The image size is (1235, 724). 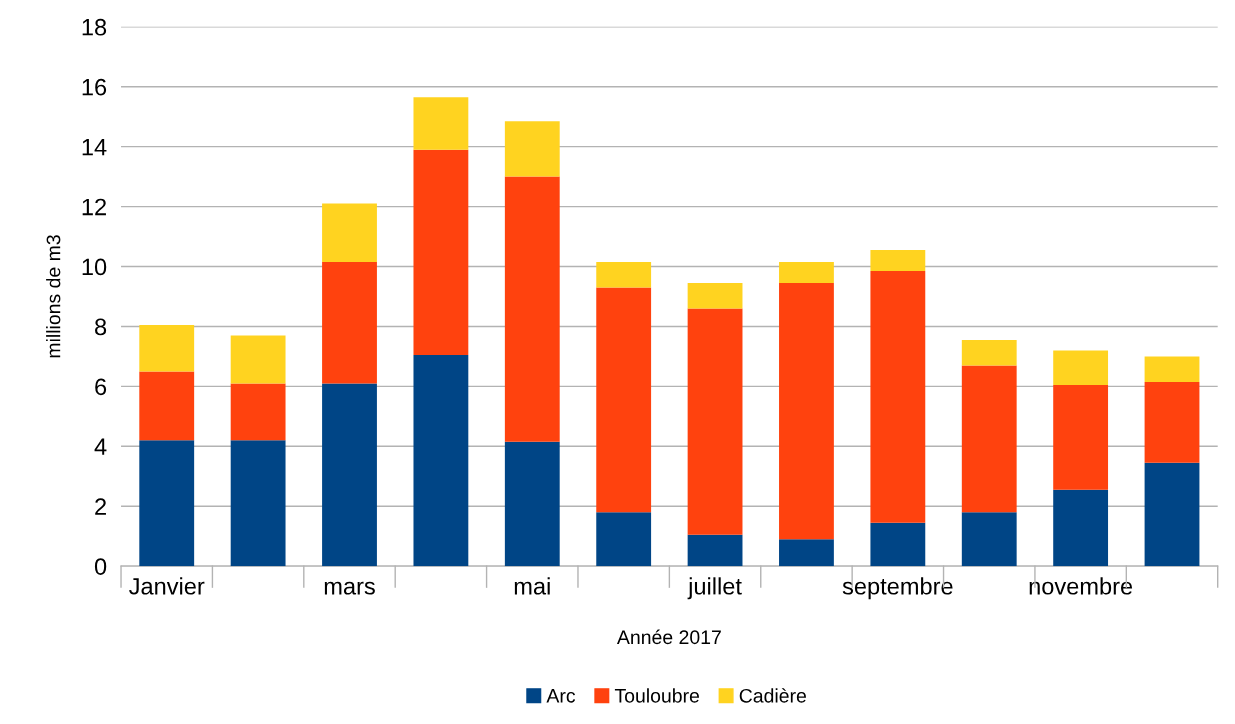 I want to click on y-tick-label: 8, so click(x=101, y=327).